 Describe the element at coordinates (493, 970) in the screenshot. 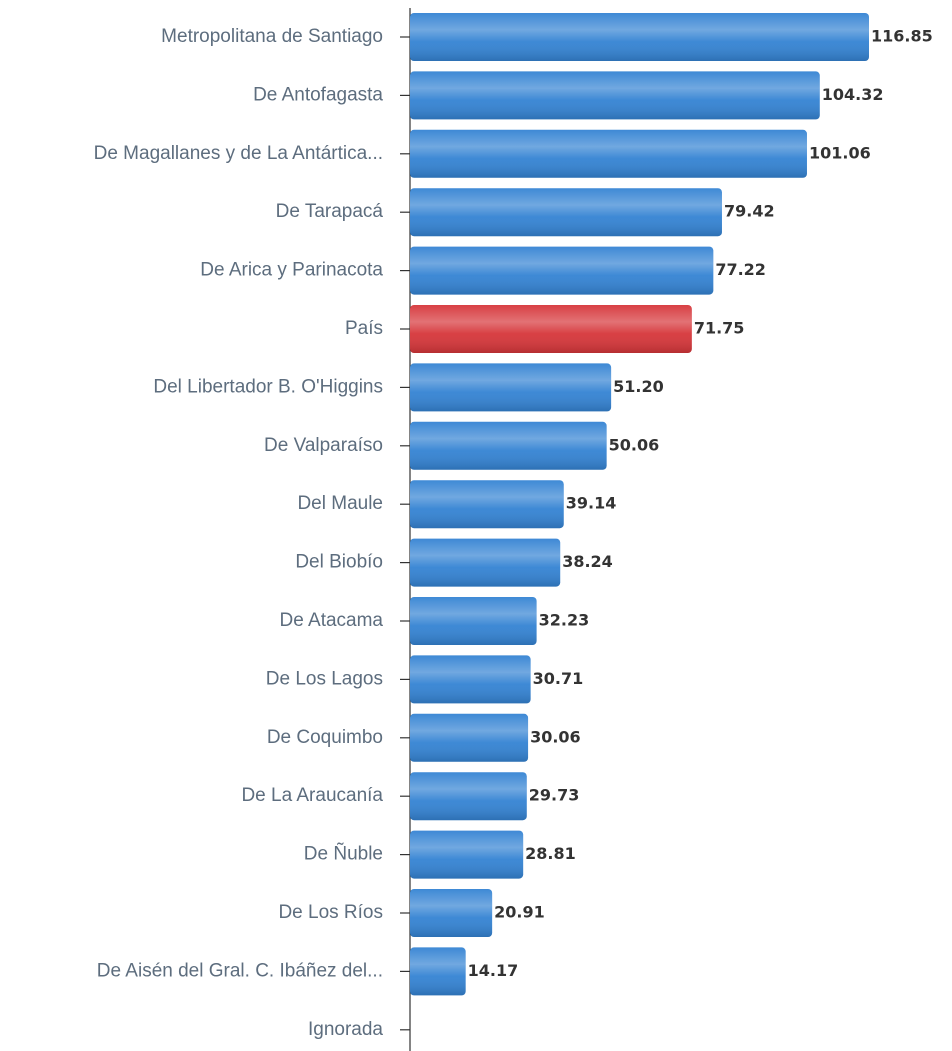

I see `value-label: 14.17` at that location.